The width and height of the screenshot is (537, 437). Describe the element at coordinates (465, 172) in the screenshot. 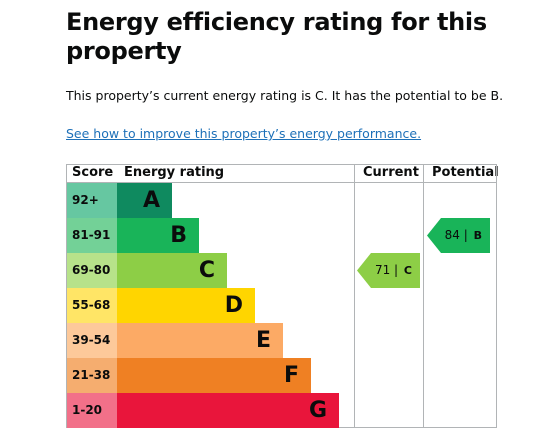

I see `potential-column-header: Potential` at that location.